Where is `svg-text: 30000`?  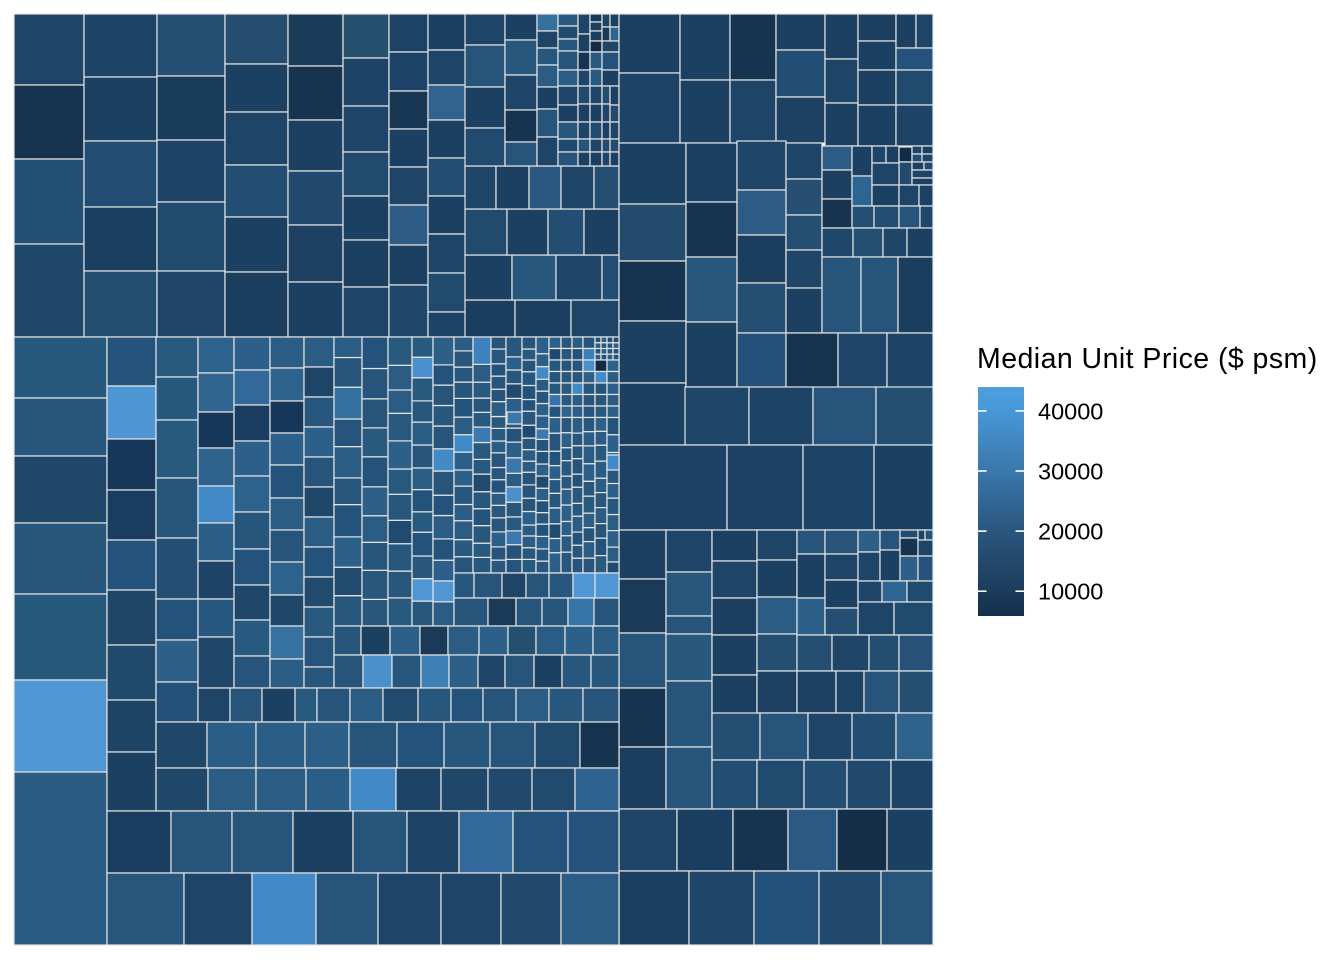 svg-text: 30000 is located at coordinates (1070, 472).